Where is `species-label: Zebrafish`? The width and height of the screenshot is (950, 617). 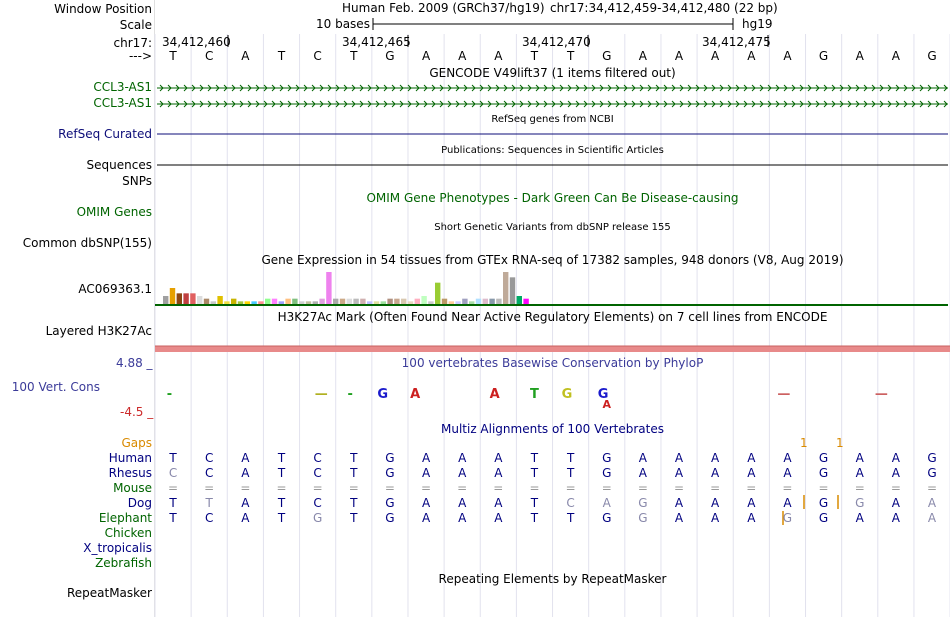 species-label: Zebrafish is located at coordinates (123, 563).